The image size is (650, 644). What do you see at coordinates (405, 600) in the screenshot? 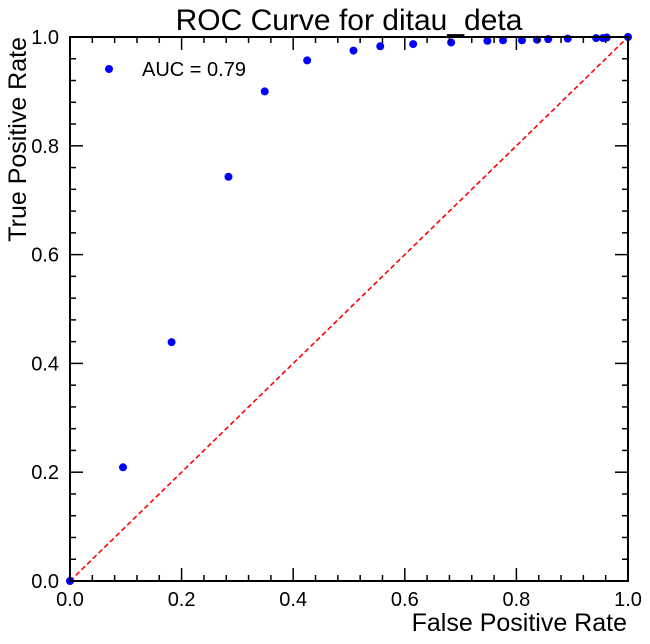
I see `x-tick-label: 0.6` at bounding box center [405, 600].